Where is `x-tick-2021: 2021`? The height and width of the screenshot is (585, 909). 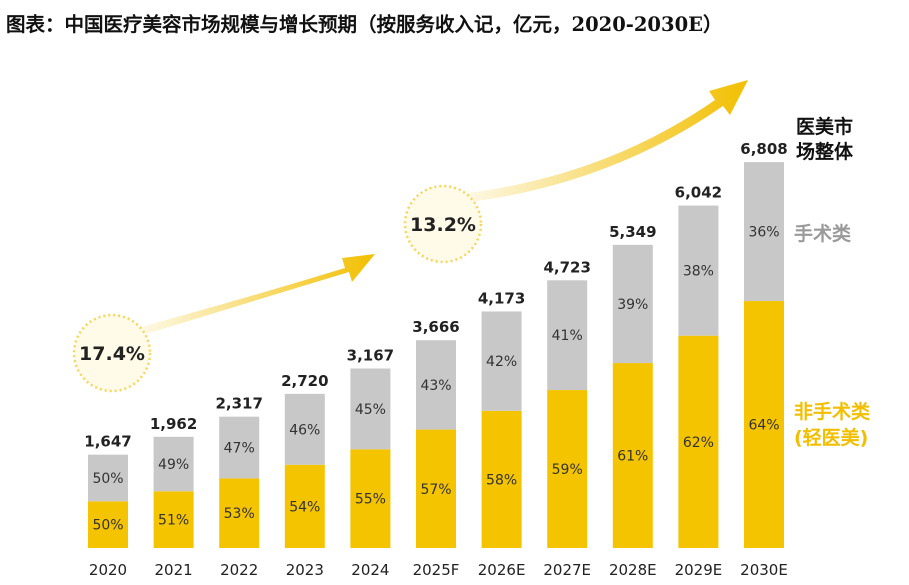
x-tick-2021: 2021 is located at coordinates (174, 570).